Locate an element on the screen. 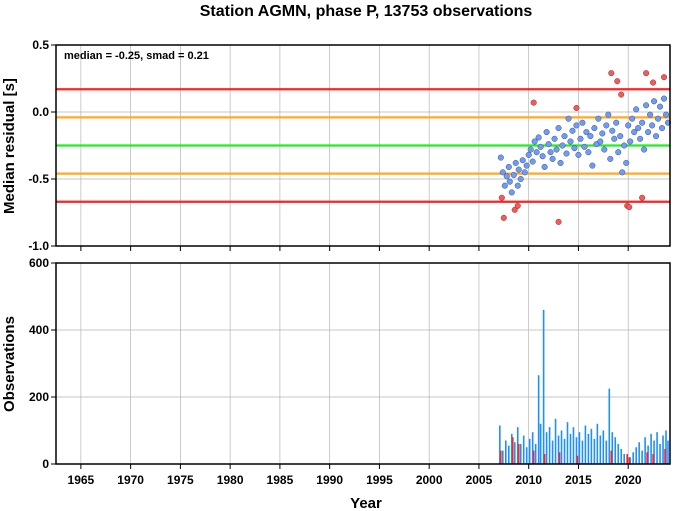  stats-annotation: median = -0.25, smad = 0.21 is located at coordinates (136, 56).